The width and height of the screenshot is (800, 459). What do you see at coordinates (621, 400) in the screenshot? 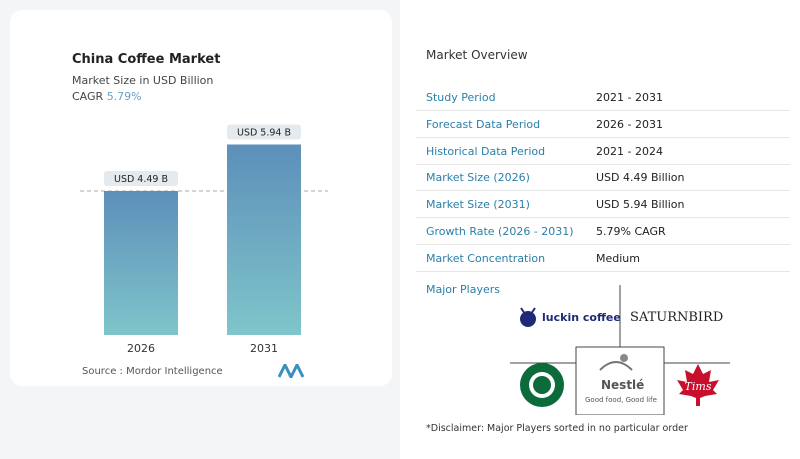
I see `nestle-tagline: Good food, Good life` at bounding box center [621, 400].